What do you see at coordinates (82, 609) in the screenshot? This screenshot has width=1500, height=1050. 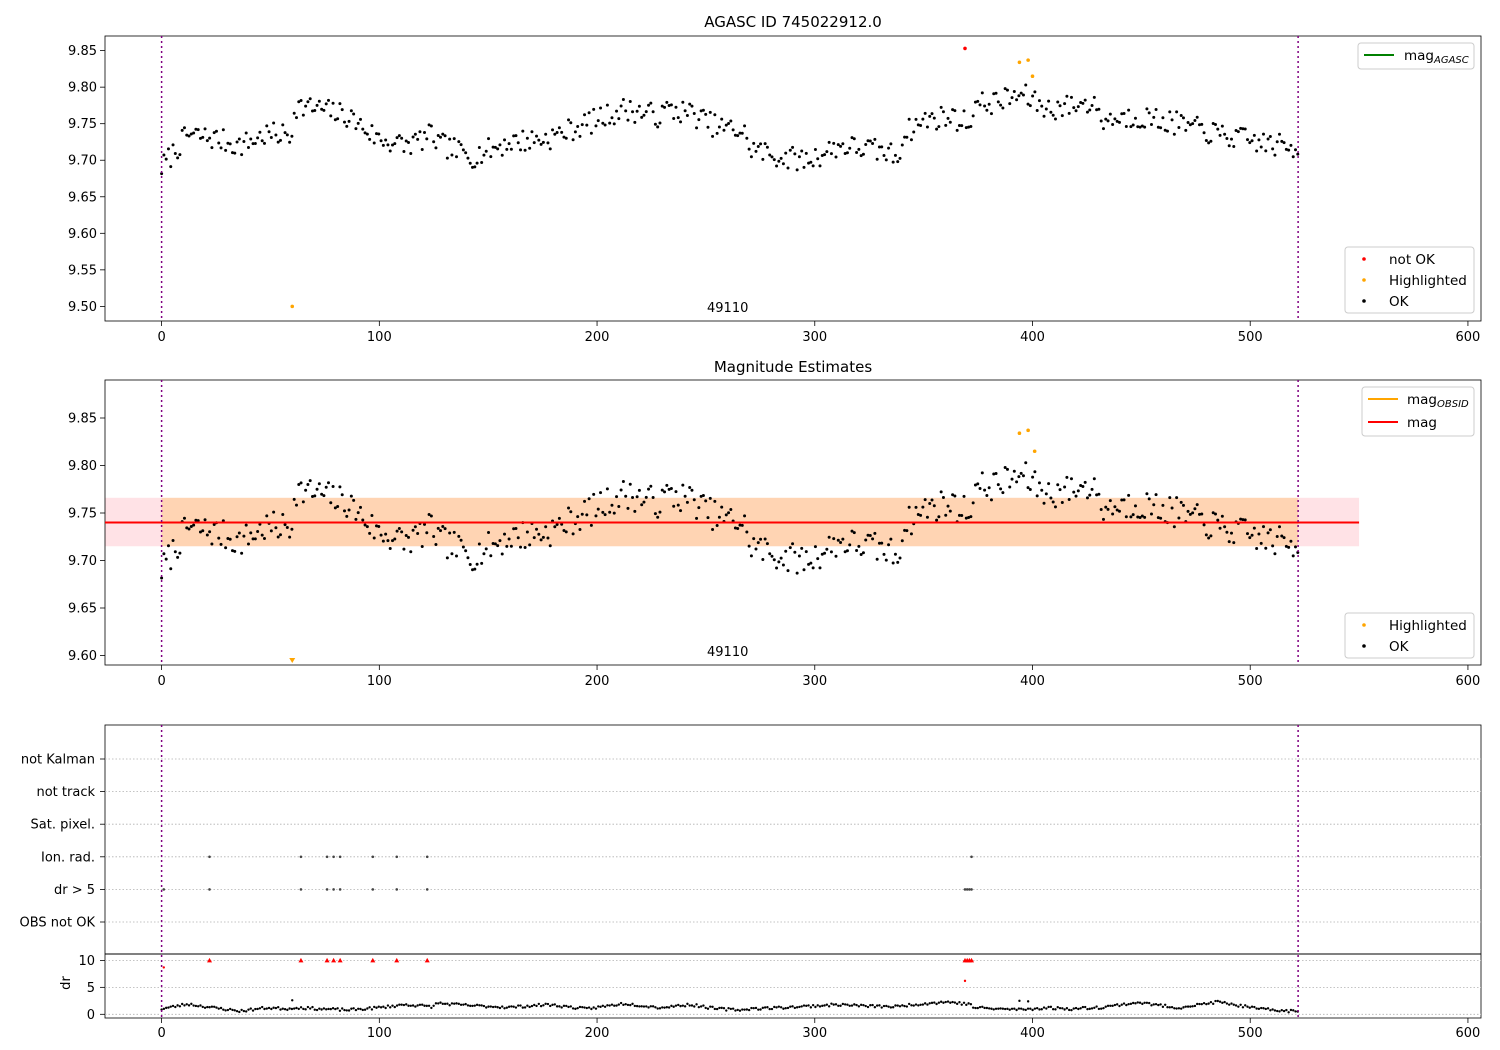 I see `panel2-ytick-label-1: 9.65` at bounding box center [82, 609].